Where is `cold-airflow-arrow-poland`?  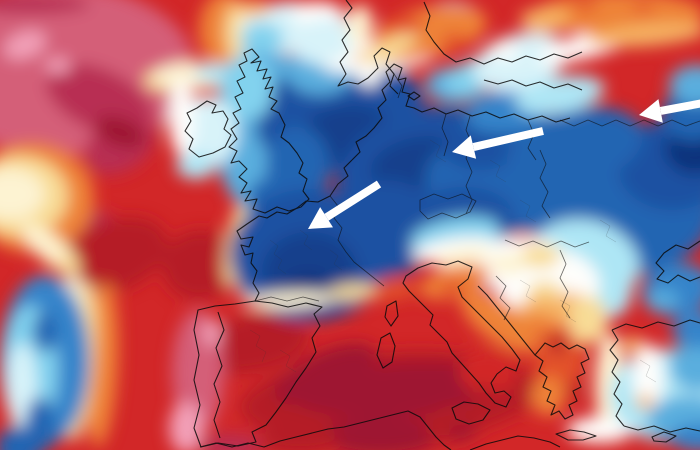
cold-airflow-arrow-poland is located at coordinates (498, 143).